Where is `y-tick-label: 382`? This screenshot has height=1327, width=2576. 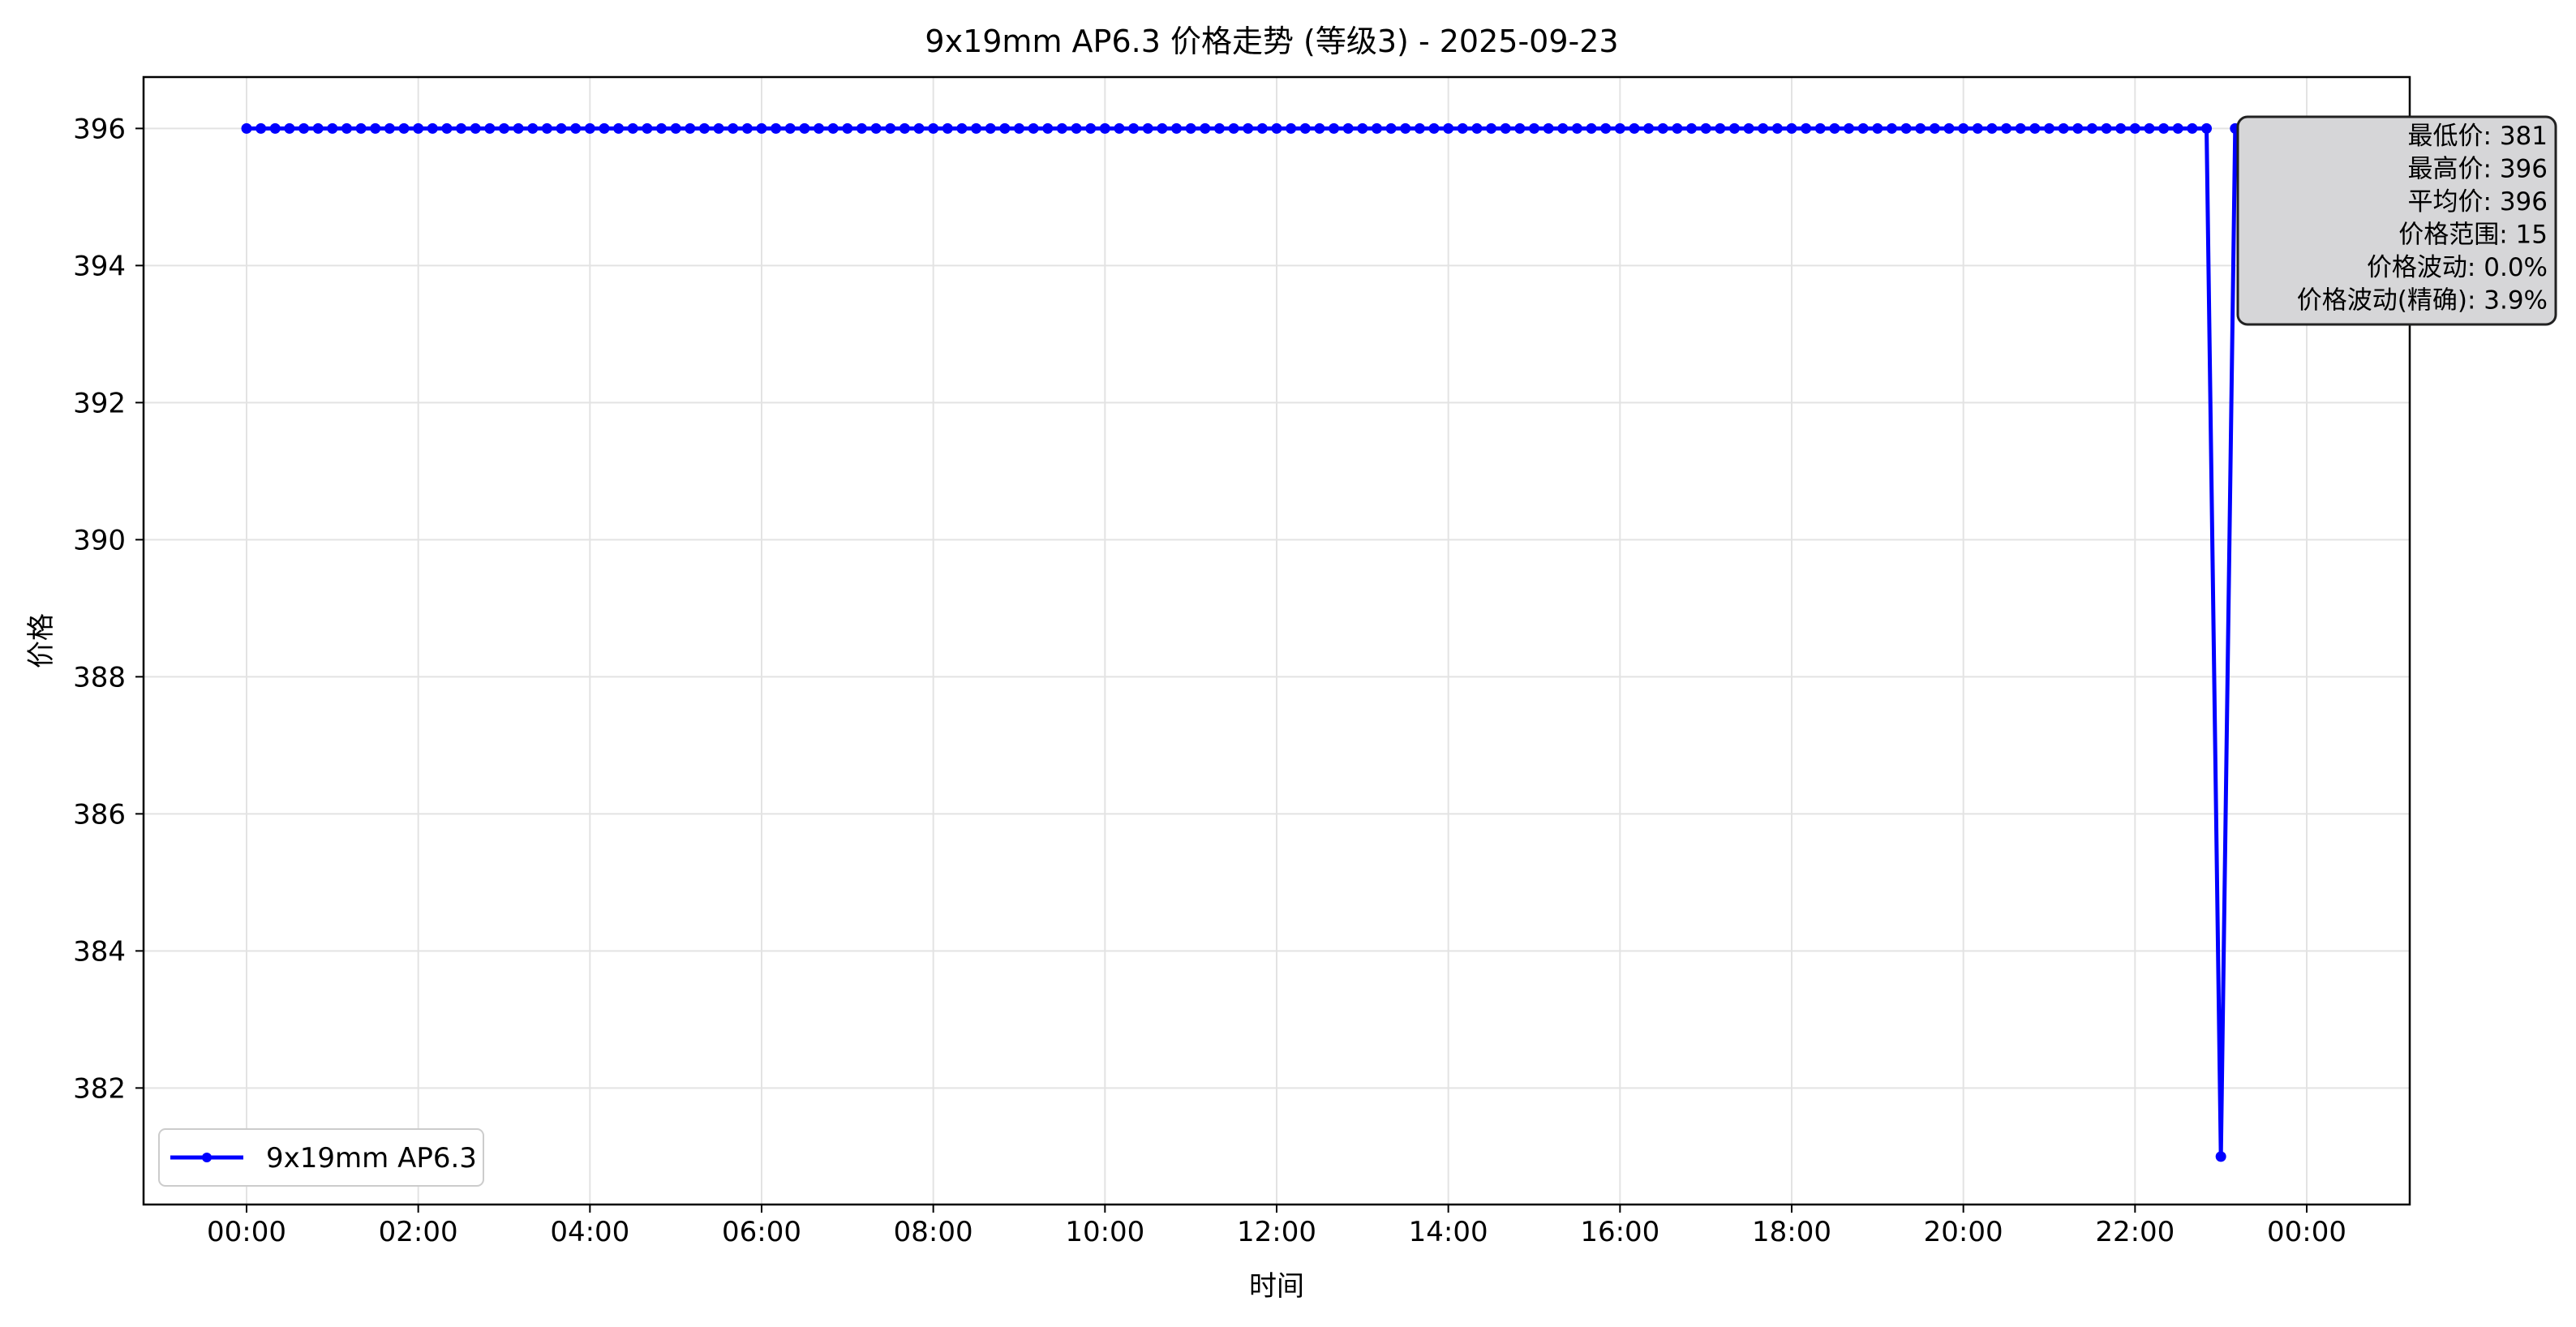 y-tick-label: 382 is located at coordinates (99, 1089).